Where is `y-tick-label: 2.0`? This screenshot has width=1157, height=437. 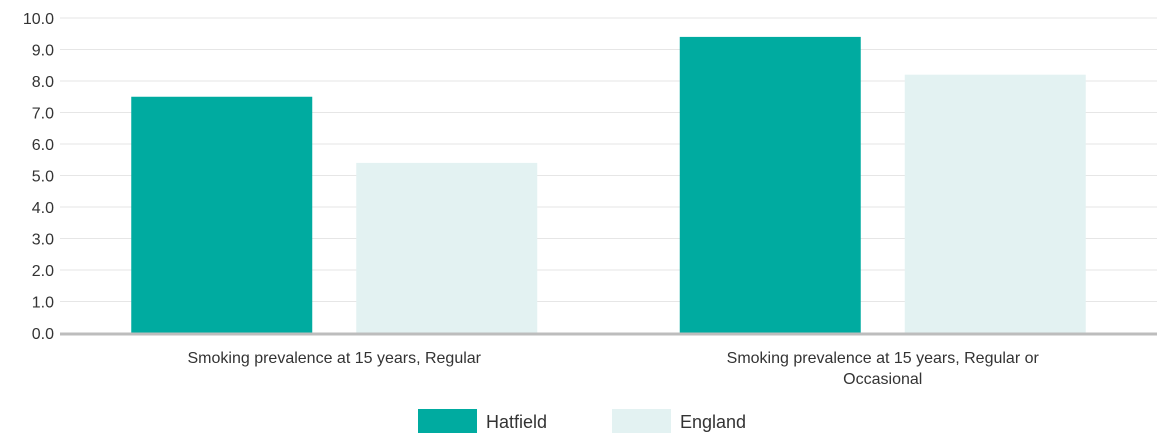
y-tick-label: 2.0 is located at coordinates (43, 271).